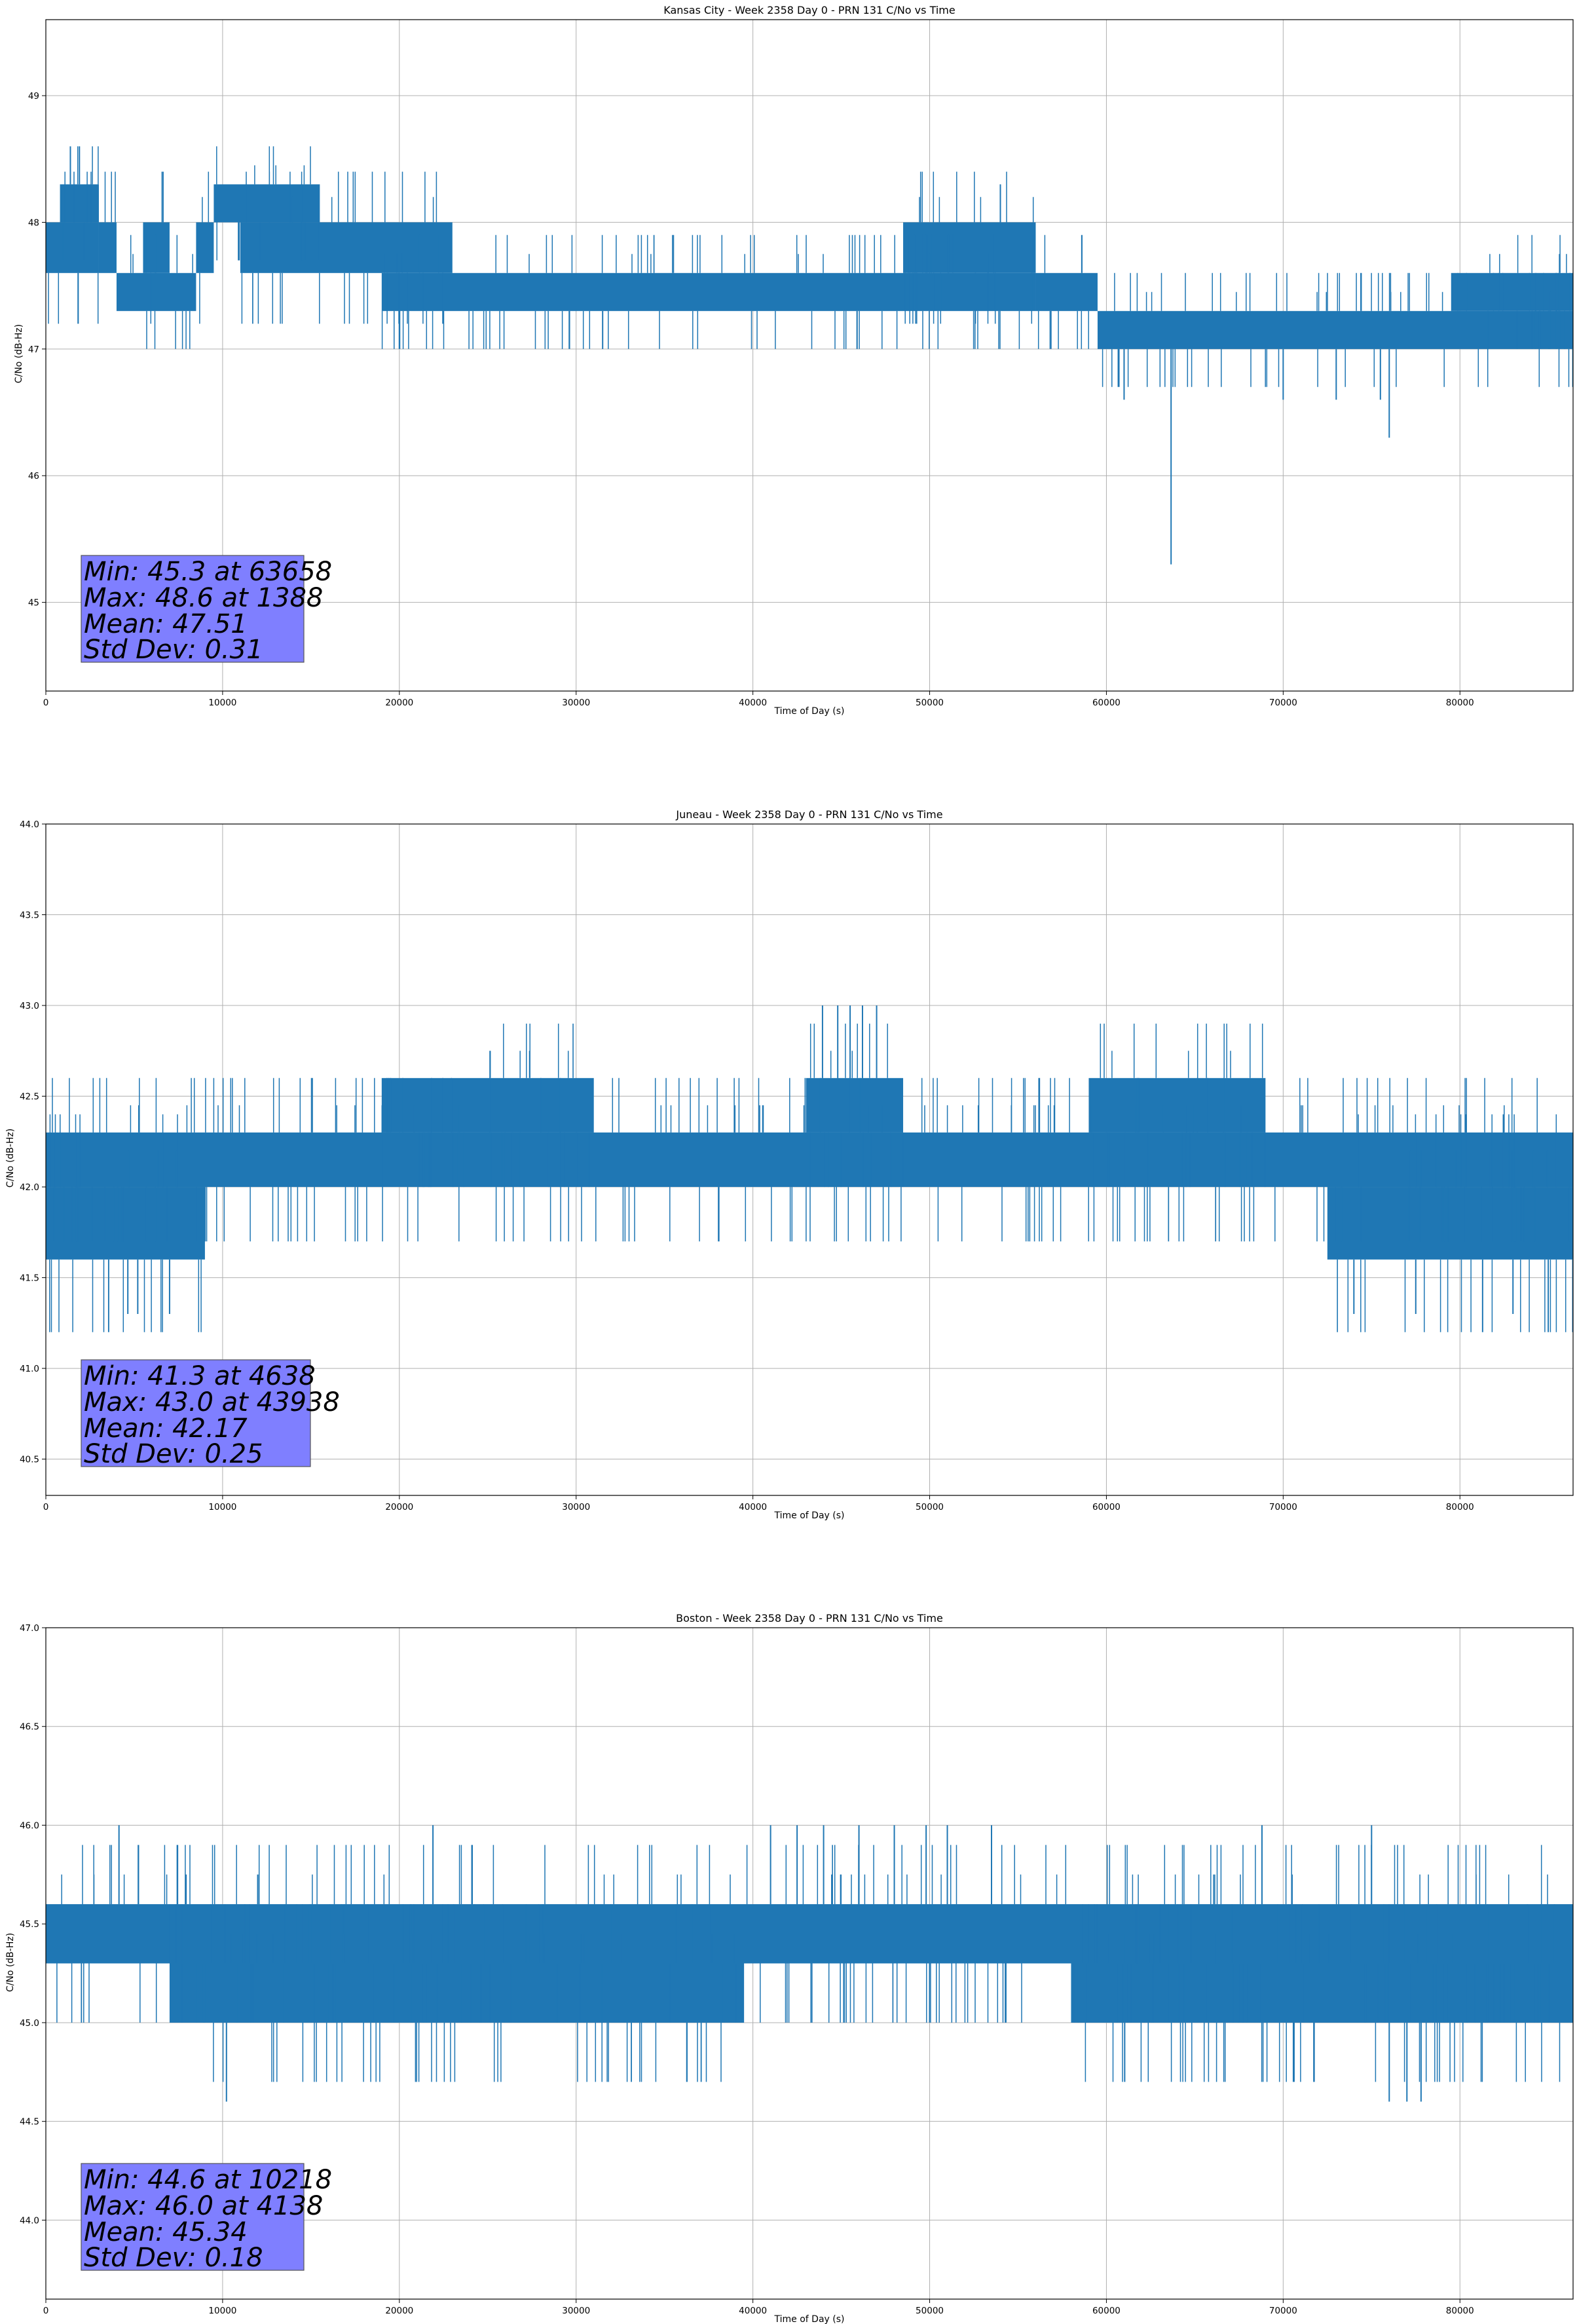 Image resolution: width=1577 pixels, height=2324 pixels. What do you see at coordinates (29, 2023) in the screenshot?
I see `y-tick-label: 45.0` at bounding box center [29, 2023].